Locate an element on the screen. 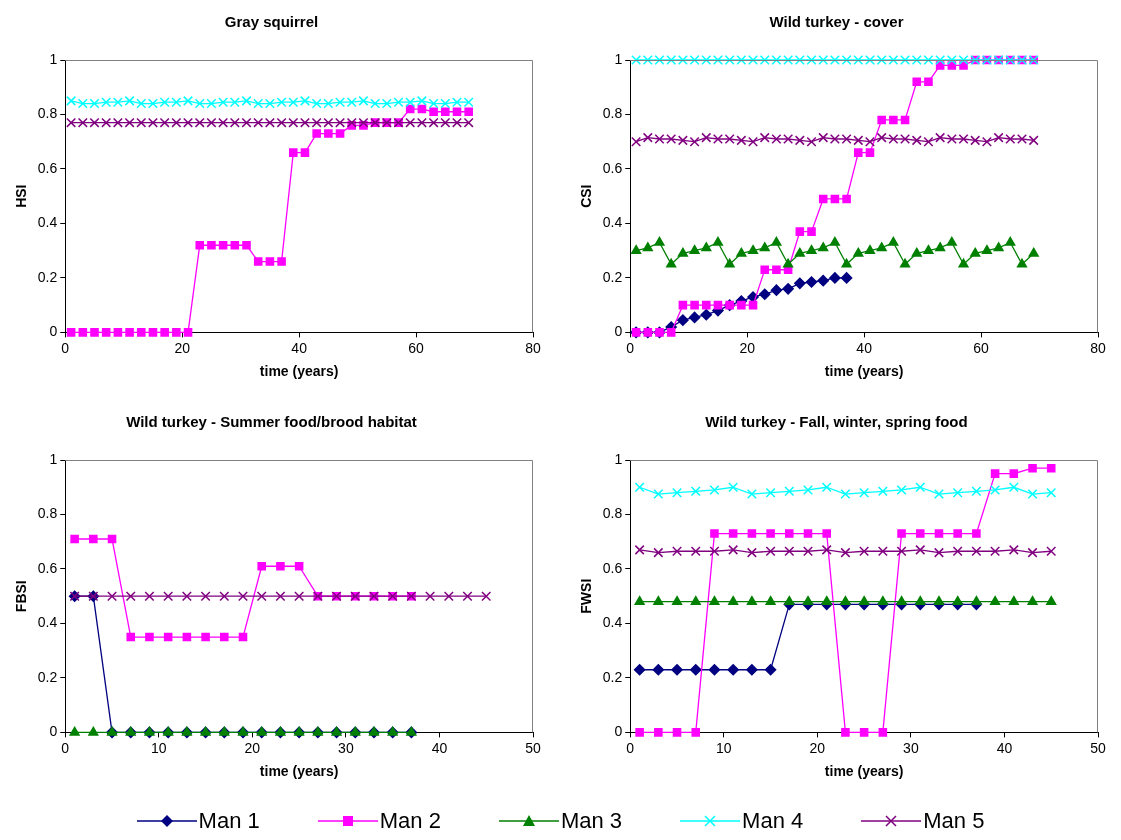  y-axis-title: HSI is located at coordinates (21, 196).